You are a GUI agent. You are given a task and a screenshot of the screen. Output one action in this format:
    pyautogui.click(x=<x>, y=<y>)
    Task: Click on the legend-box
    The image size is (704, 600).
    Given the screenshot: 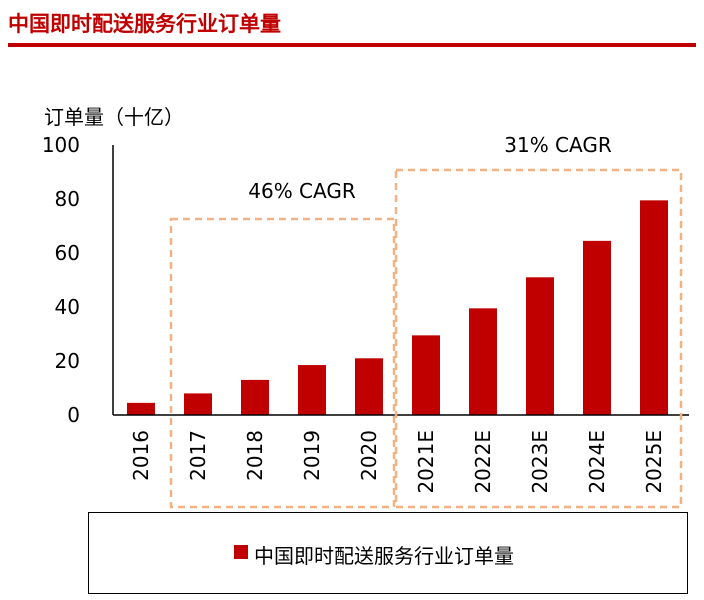 What is the action you would take?
    pyautogui.click(x=388, y=553)
    